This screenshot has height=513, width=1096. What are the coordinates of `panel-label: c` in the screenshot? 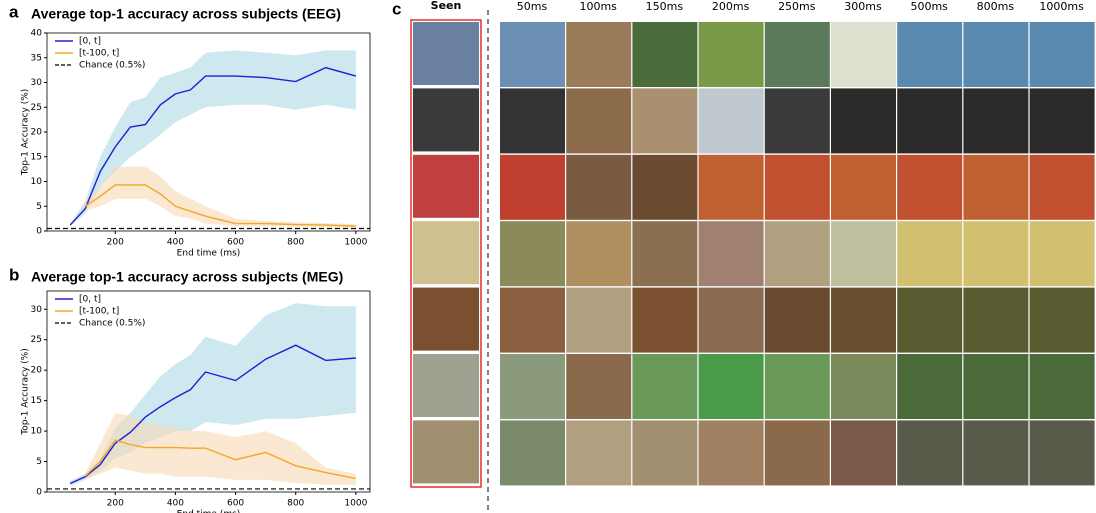 It's located at (396, 9).